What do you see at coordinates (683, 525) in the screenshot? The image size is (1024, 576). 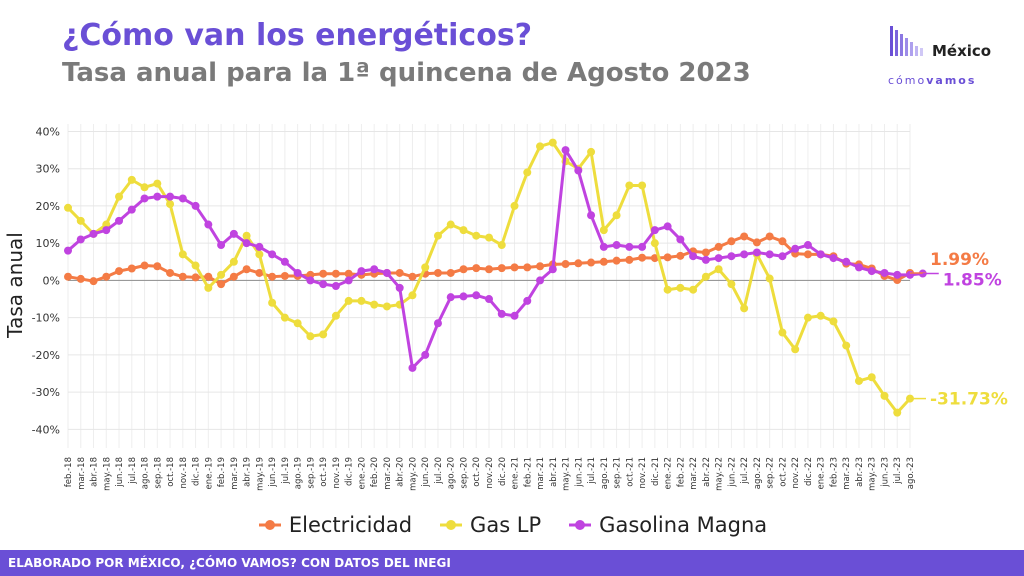 I see `legend-label: Gasolina Magna` at bounding box center [683, 525].